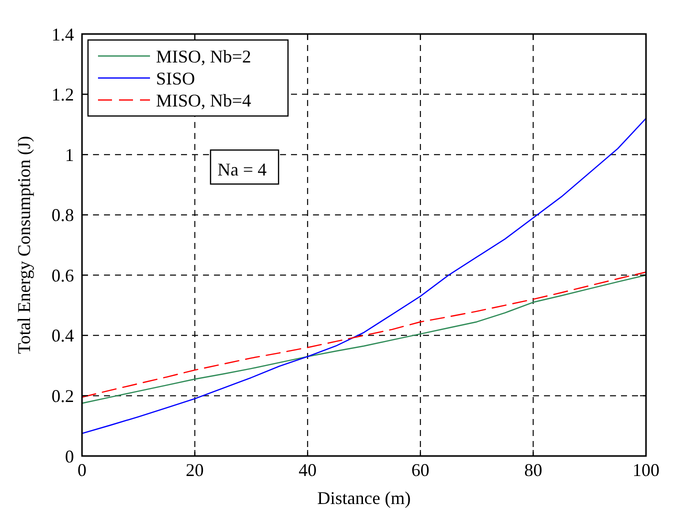 The image size is (692, 518). What do you see at coordinates (646, 470) in the screenshot?
I see `x-tick-label: 100` at bounding box center [646, 470].